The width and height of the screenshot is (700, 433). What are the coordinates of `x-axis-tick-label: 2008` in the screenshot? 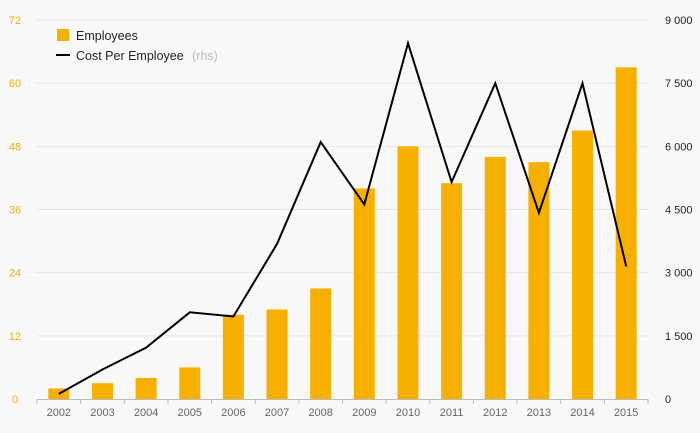 It's located at (320, 413).